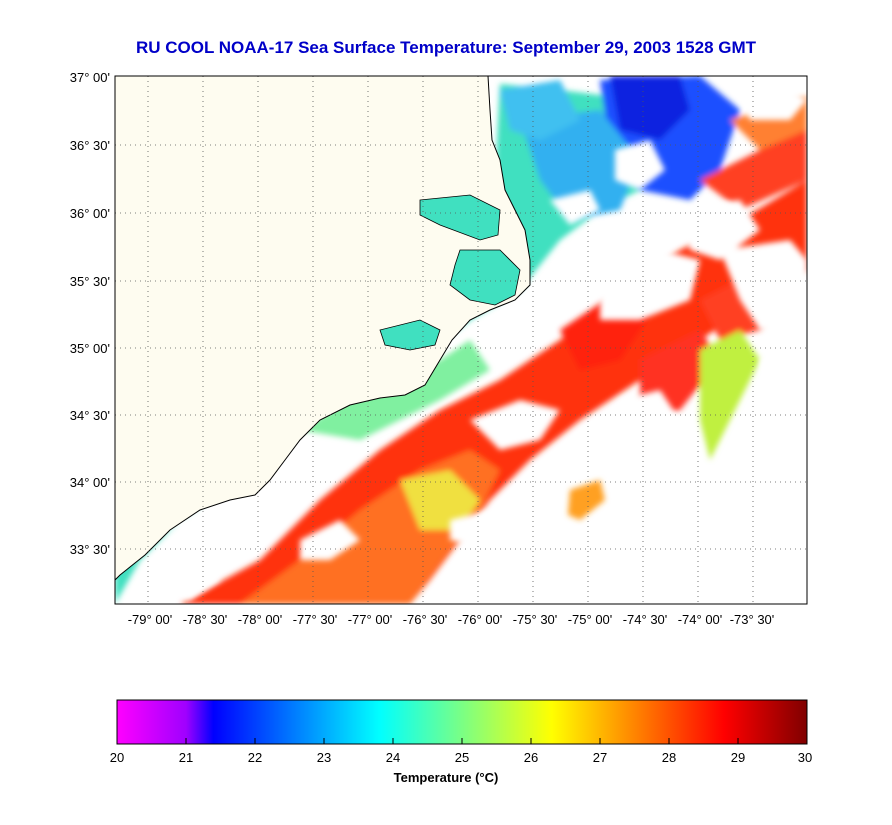 The image size is (892, 825). I want to click on colorbar-tick-label: 22, so click(255, 757).